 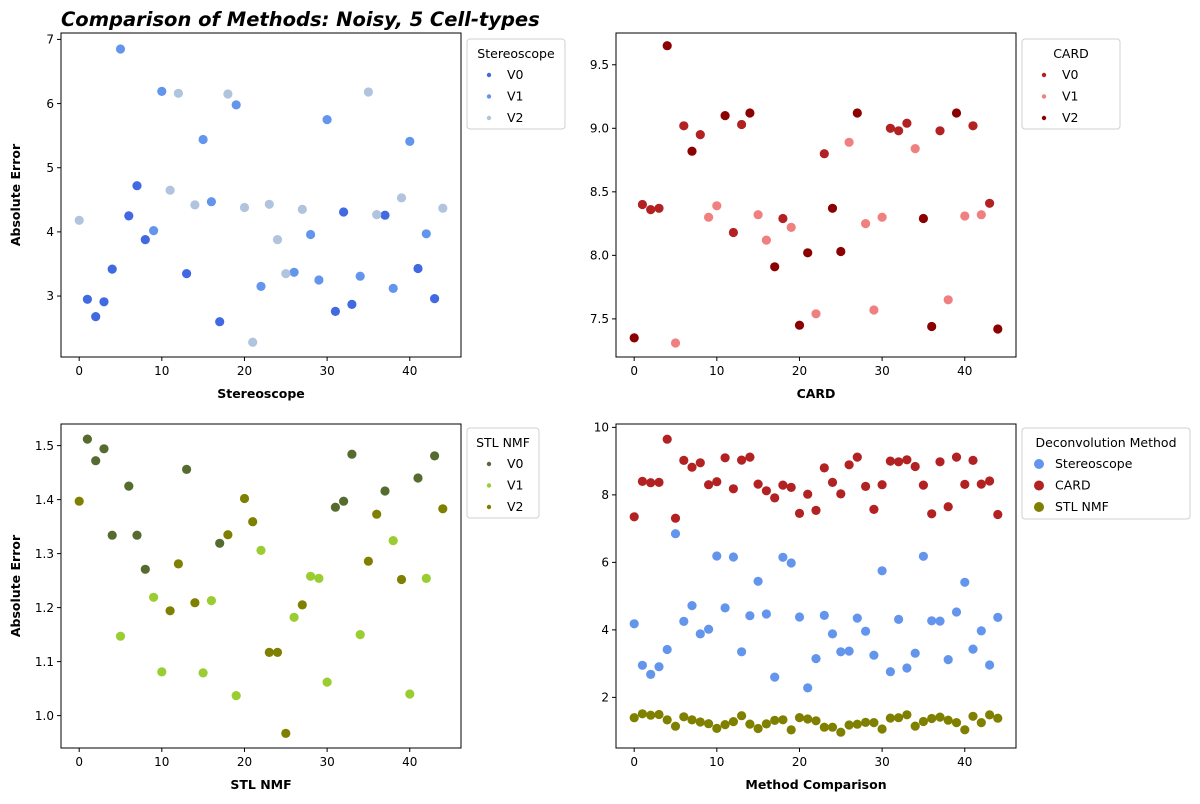 I want to click on legend-label: CARD, so click(x=1073, y=485).